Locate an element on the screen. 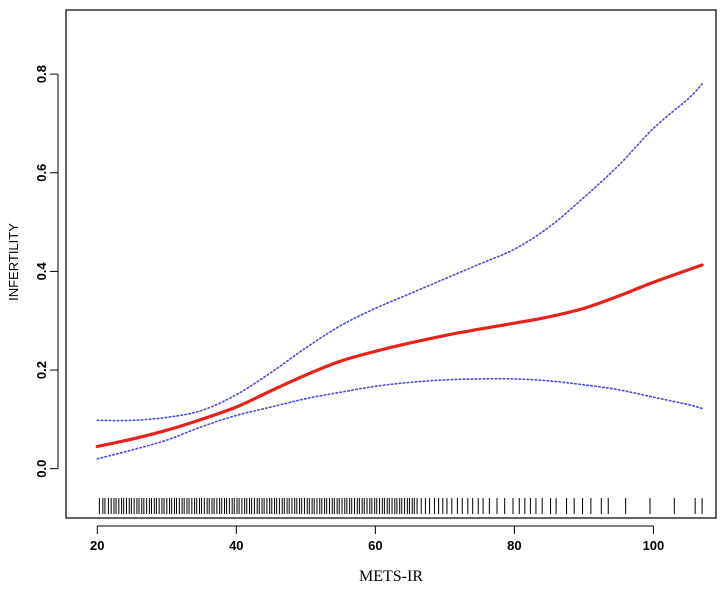 This screenshot has width=728, height=589. x-axis: 20 40 60 80 100 is located at coordinates (377, 539).